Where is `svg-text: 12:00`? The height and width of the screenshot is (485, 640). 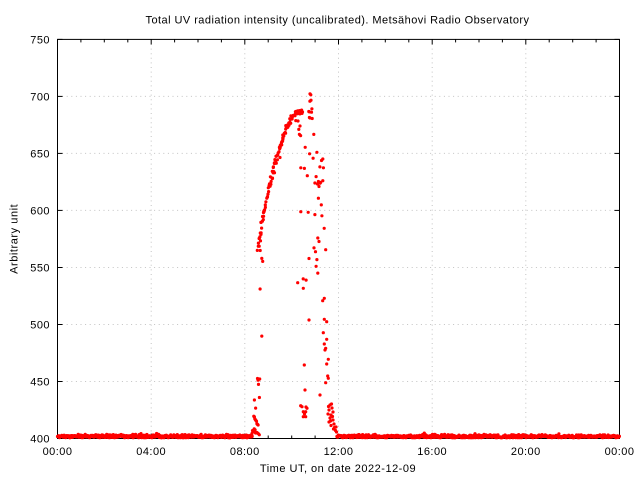
svg-text: 12:00 is located at coordinates (339, 452).